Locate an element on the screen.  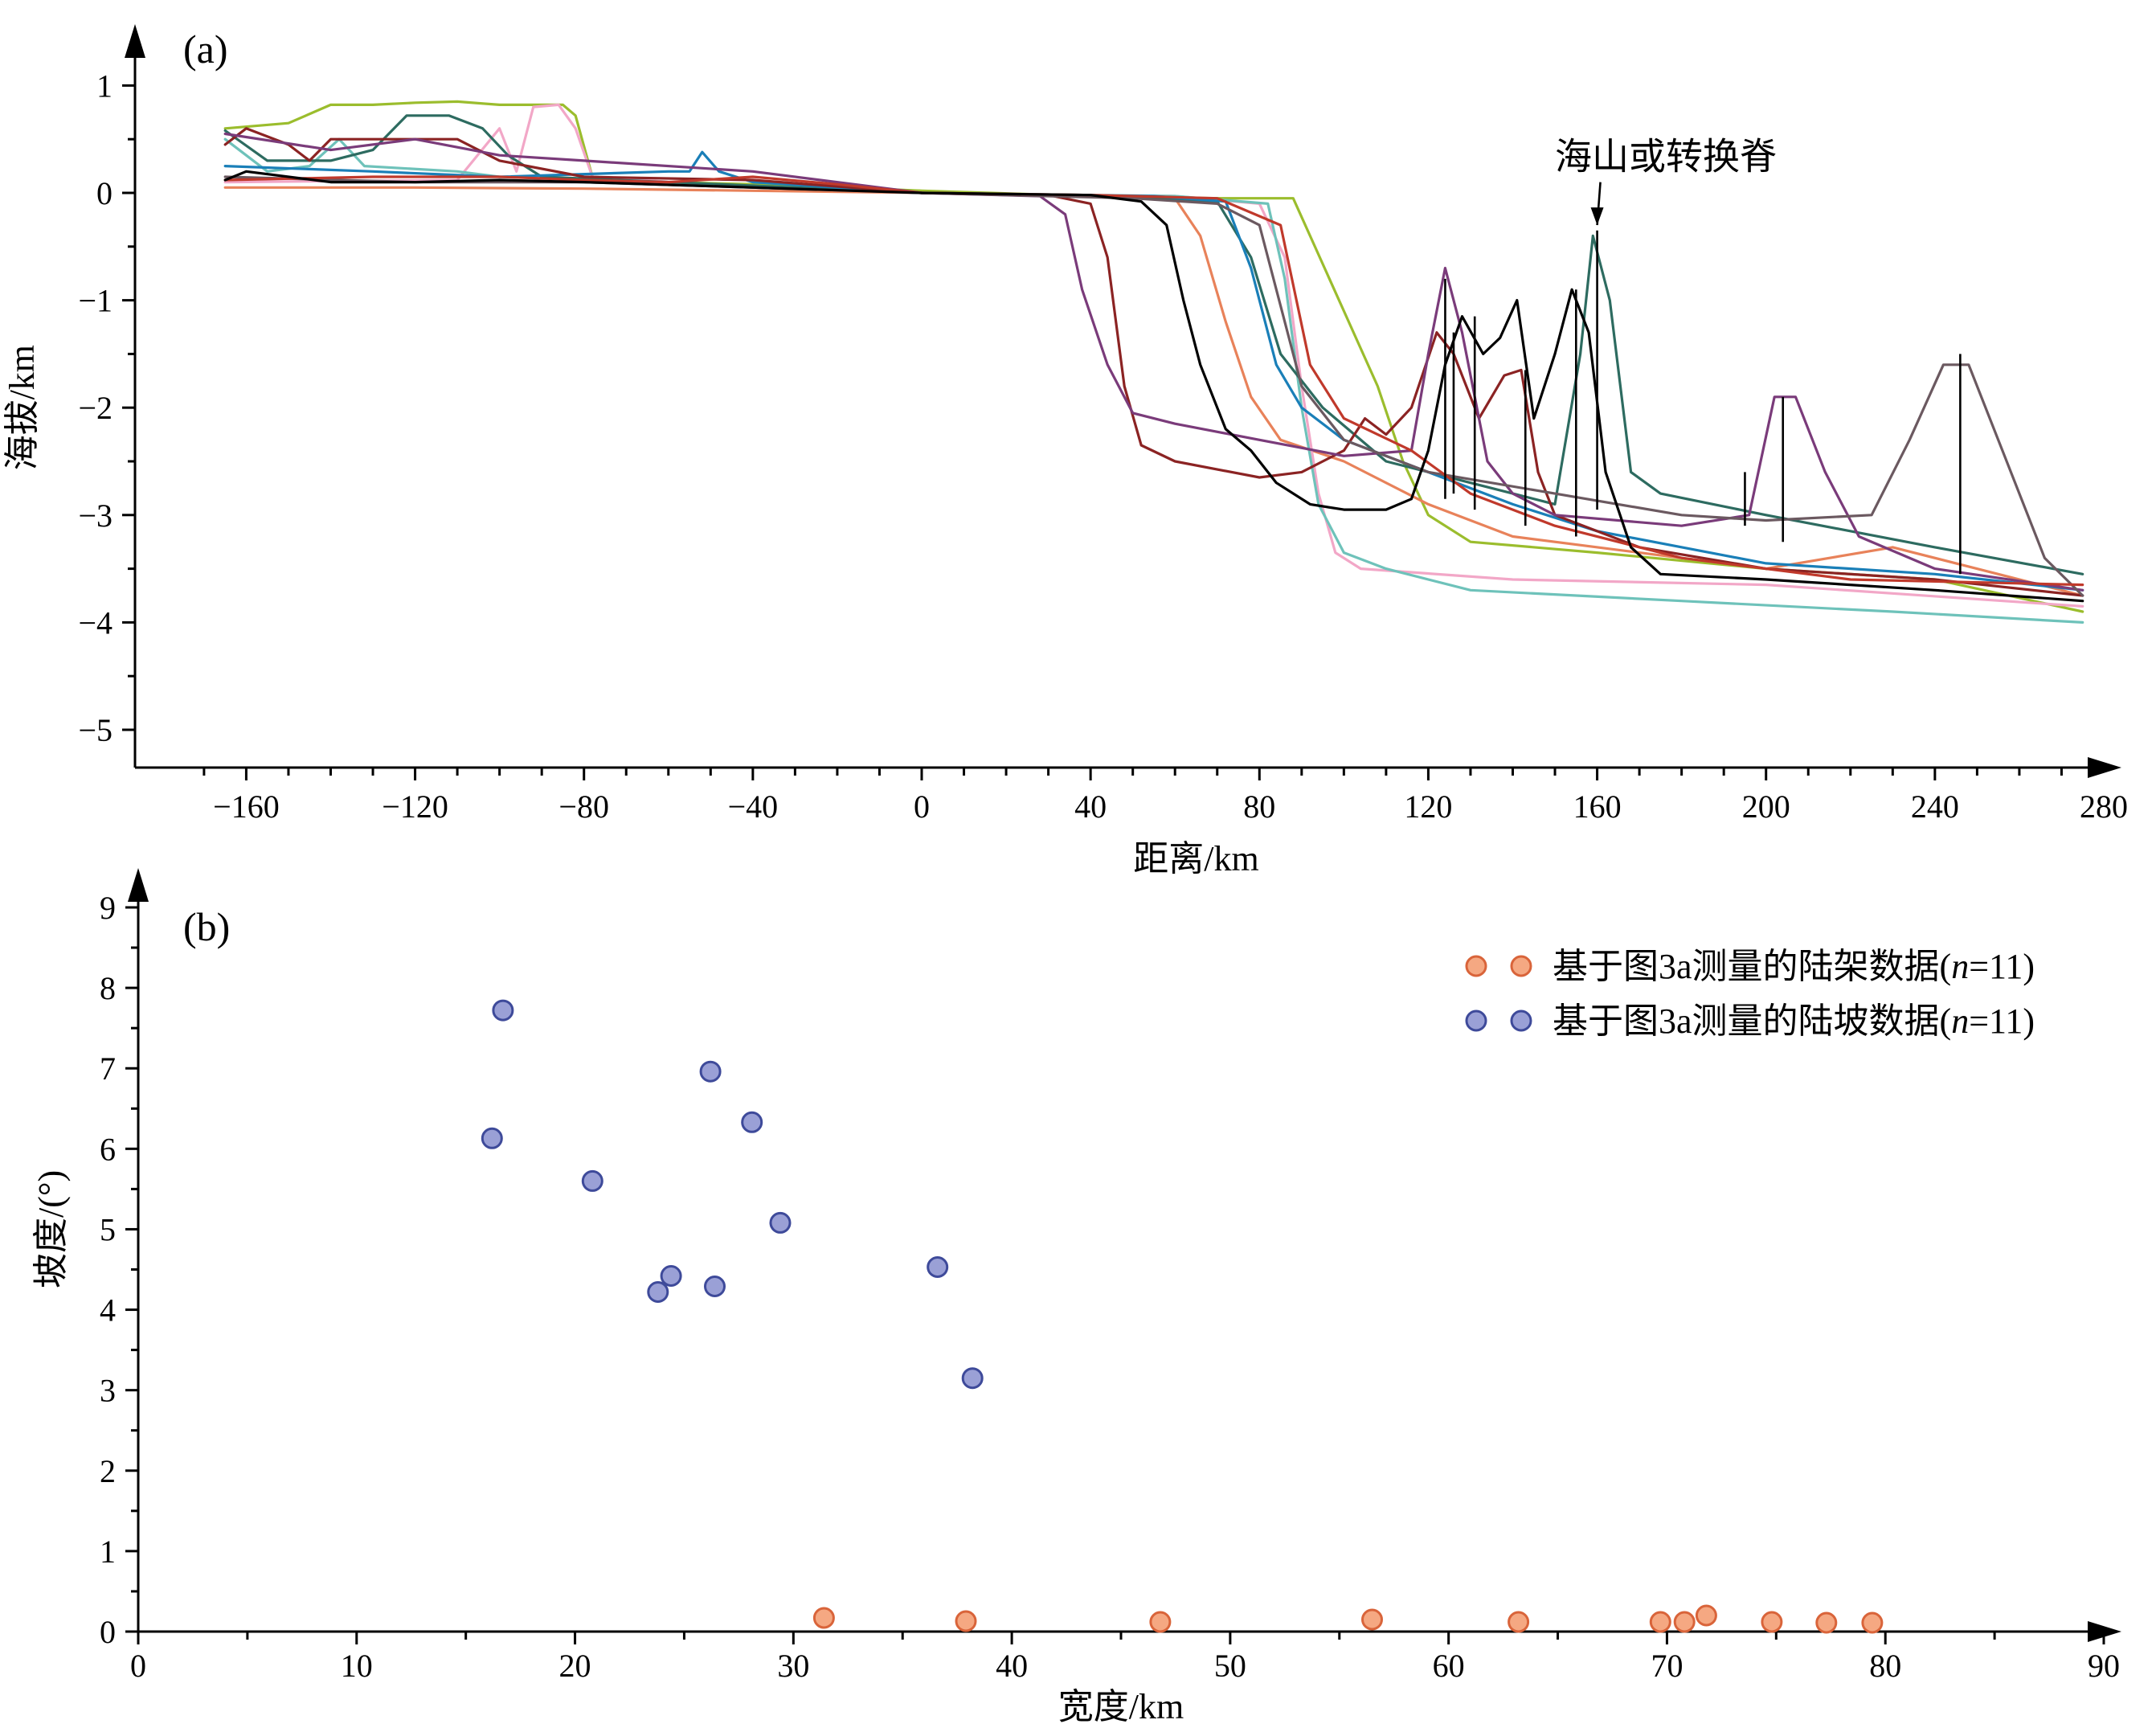
panel-b-y-axis-title: 坡度/(°) is located at coordinates (51, 1229).